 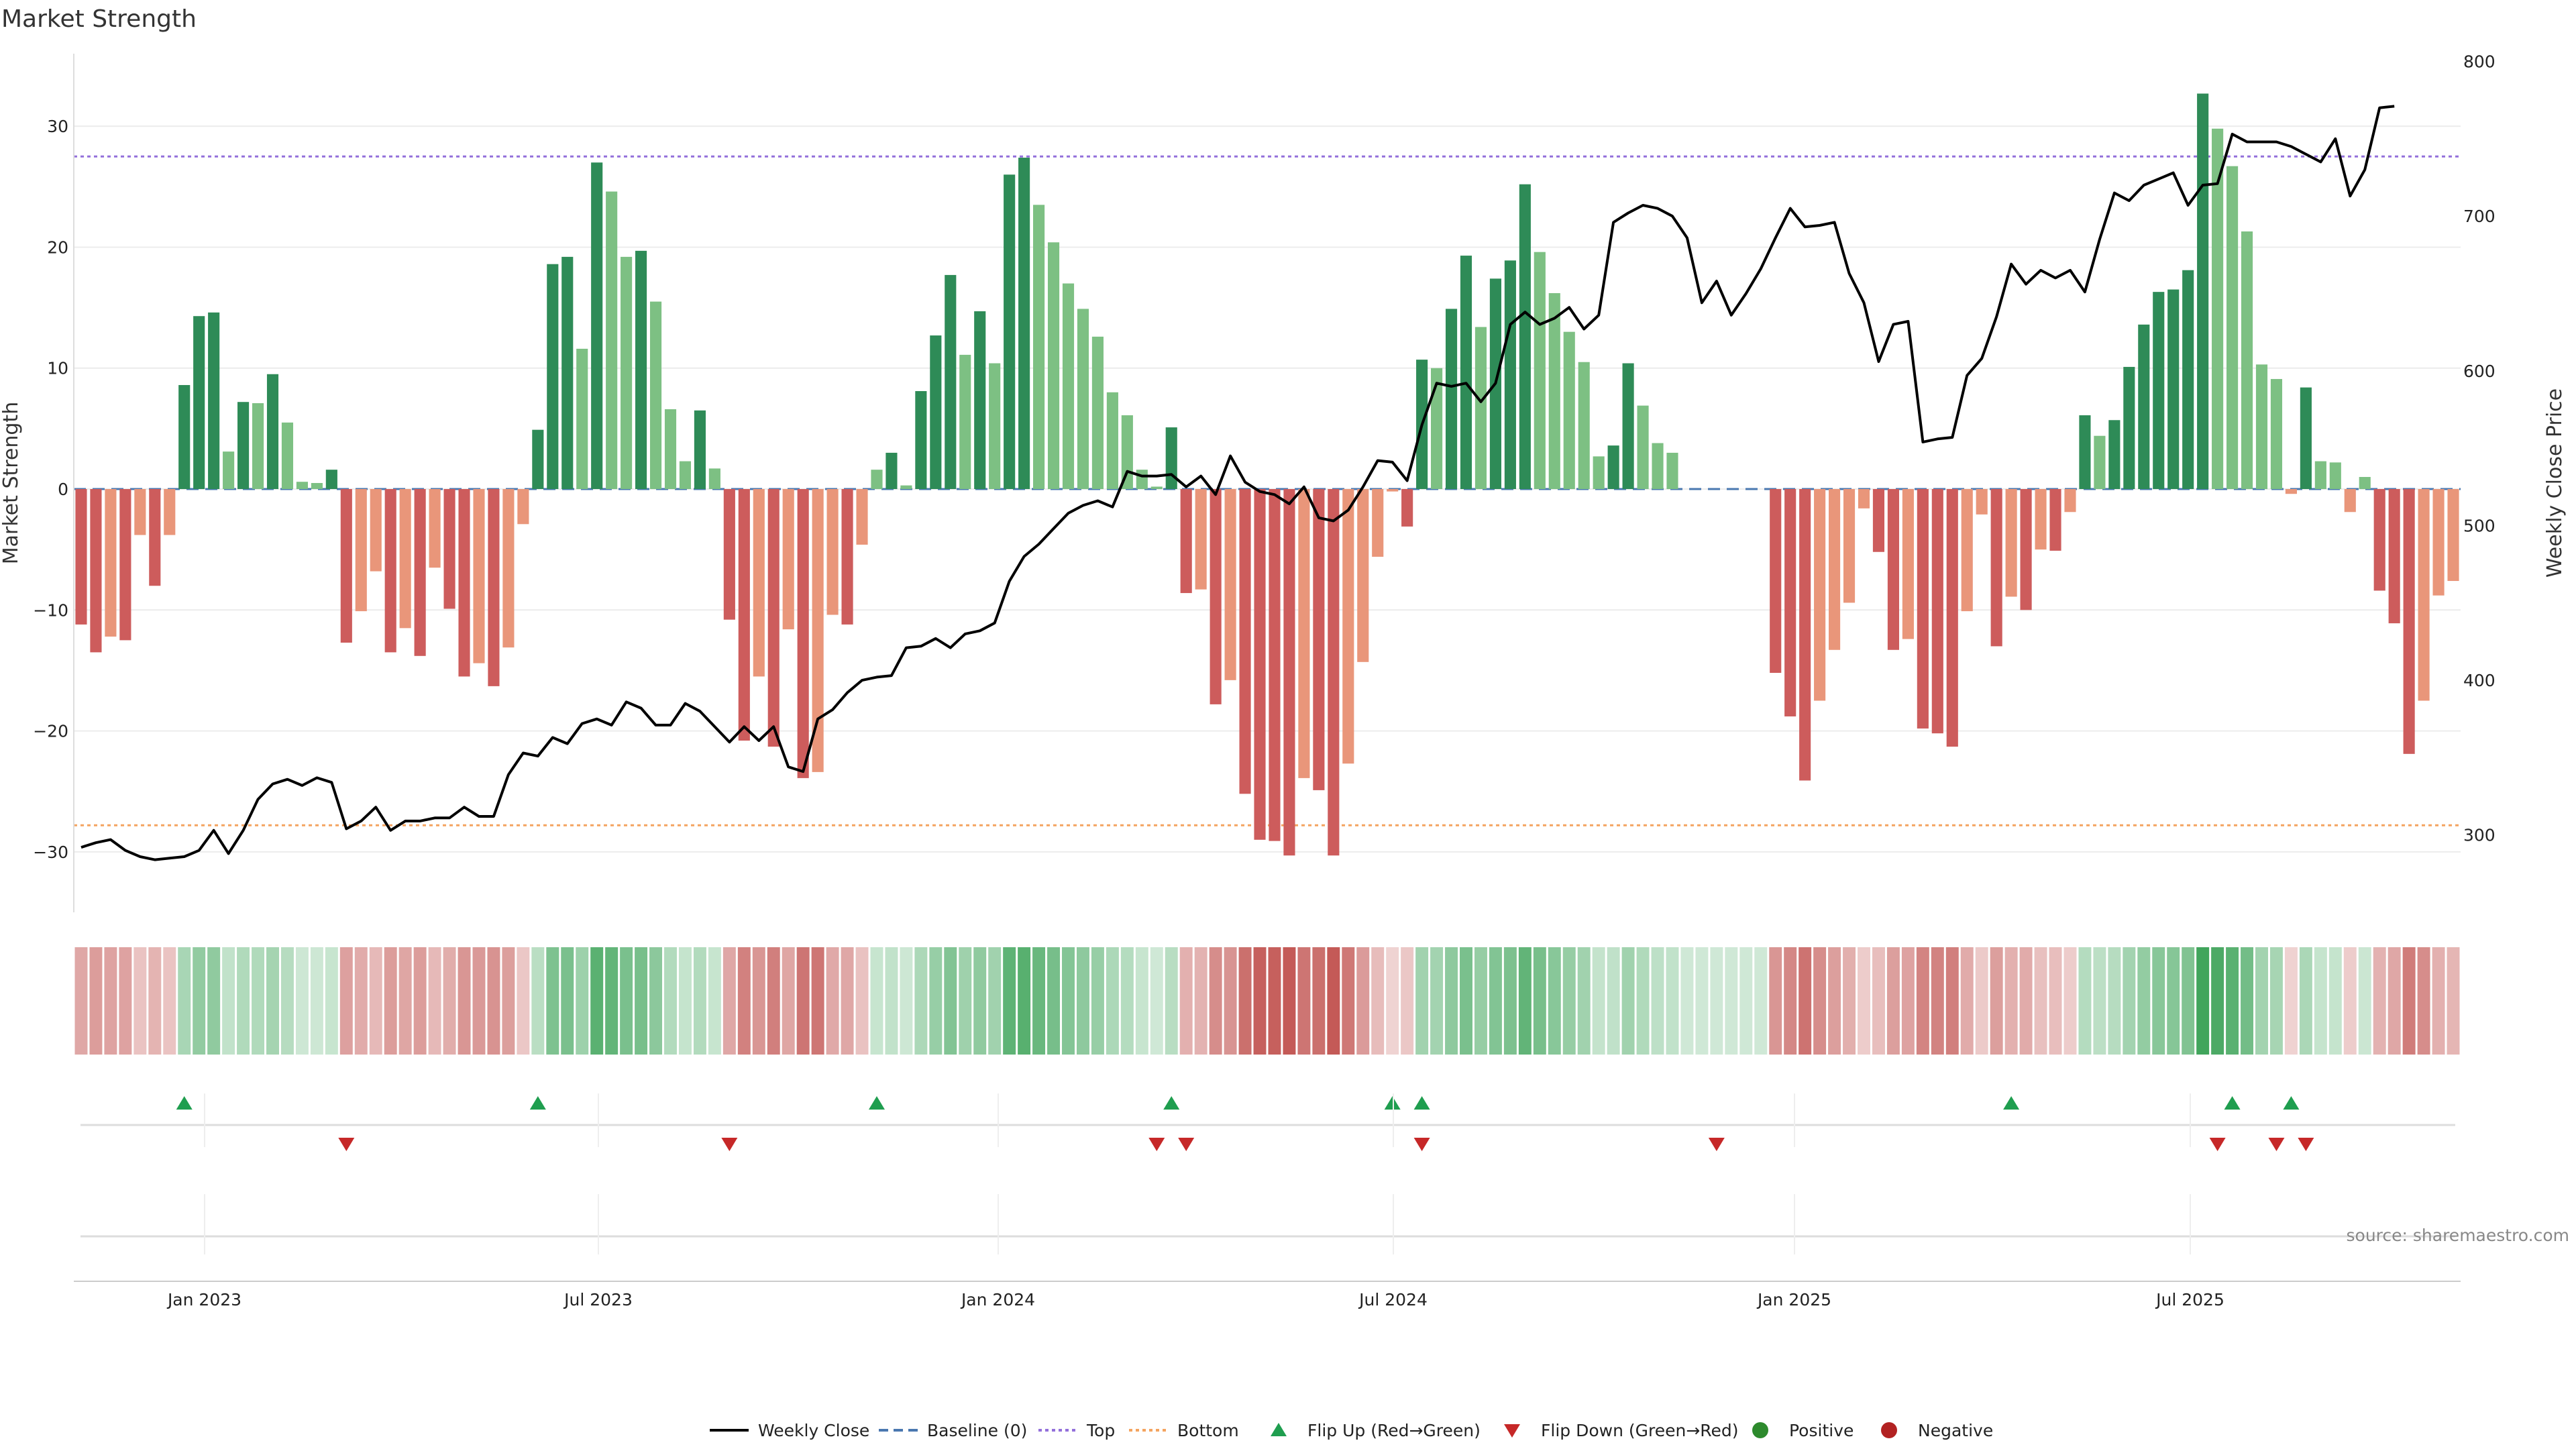 What do you see at coordinates (1793, 1299) in the screenshot?
I see `x-tick-label: Jan 2025` at bounding box center [1793, 1299].